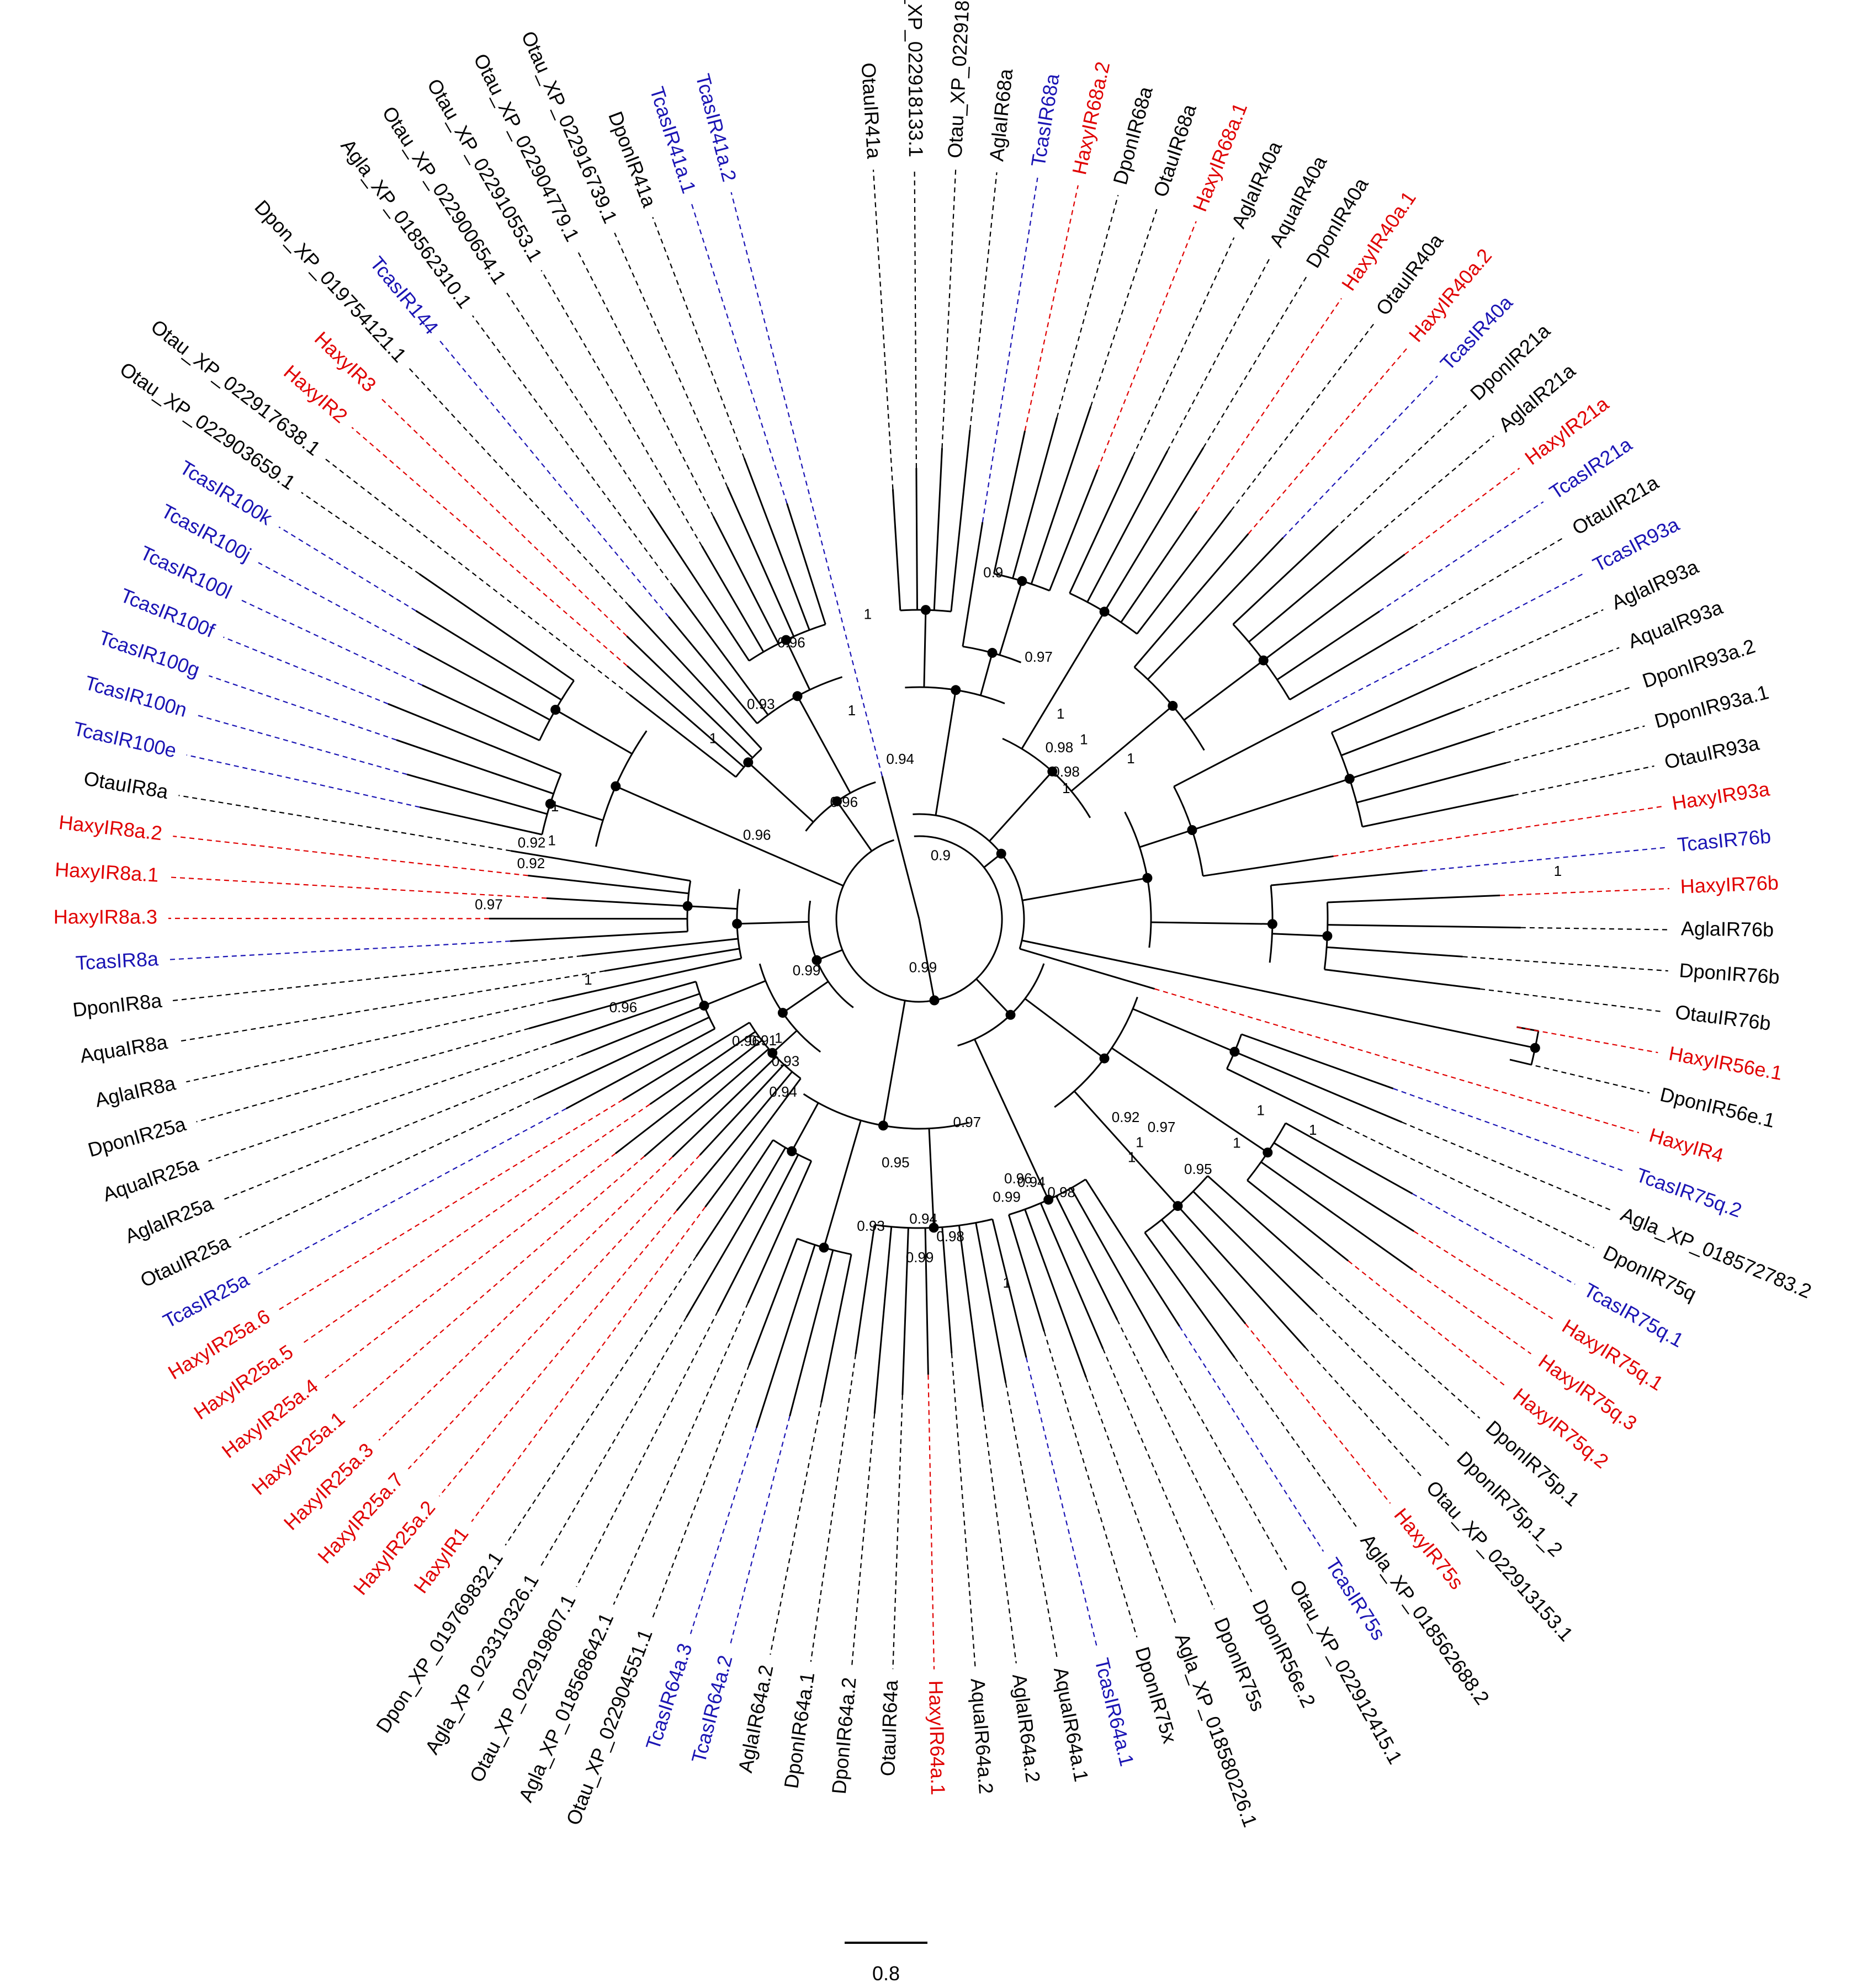  I want to click on leaf-label: AquaIR8a, so click(124, 1048).